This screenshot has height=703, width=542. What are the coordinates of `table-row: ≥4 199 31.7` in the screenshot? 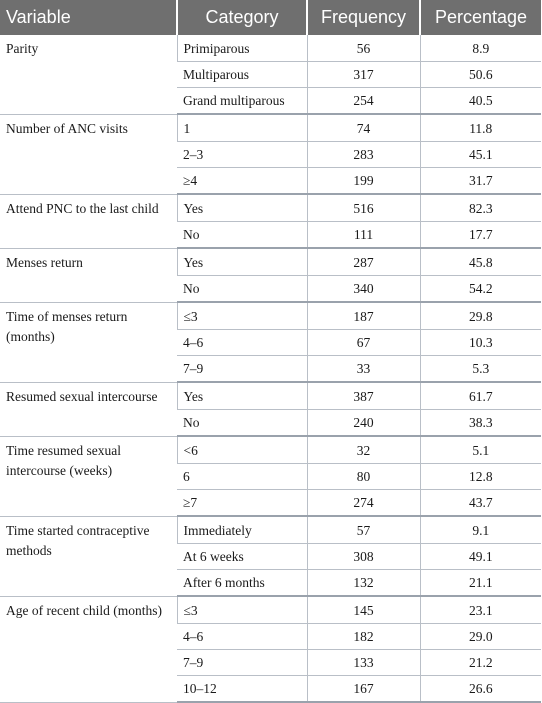 It's located at (270, 181).